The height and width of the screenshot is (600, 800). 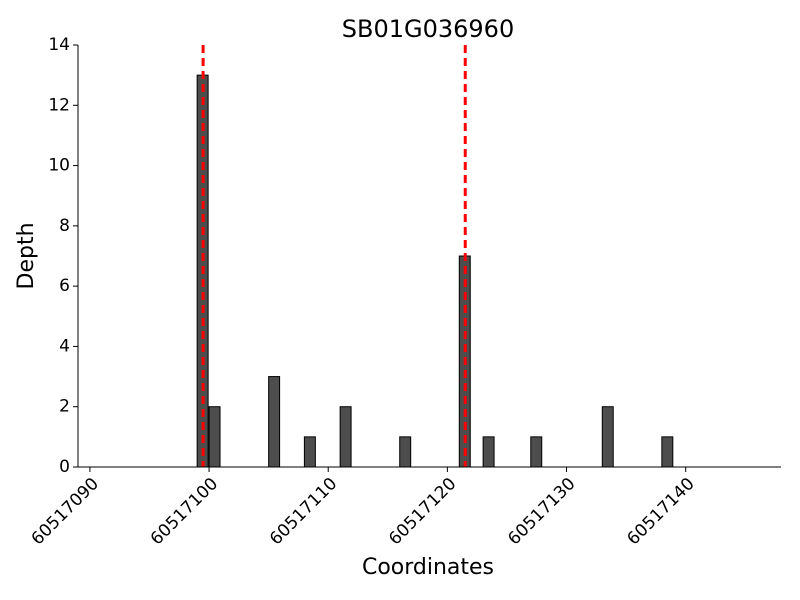 What do you see at coordinates (428, 567) in the screenshot?
I see `x-axis-label: Coordinates` at bounding box center [428, 567].